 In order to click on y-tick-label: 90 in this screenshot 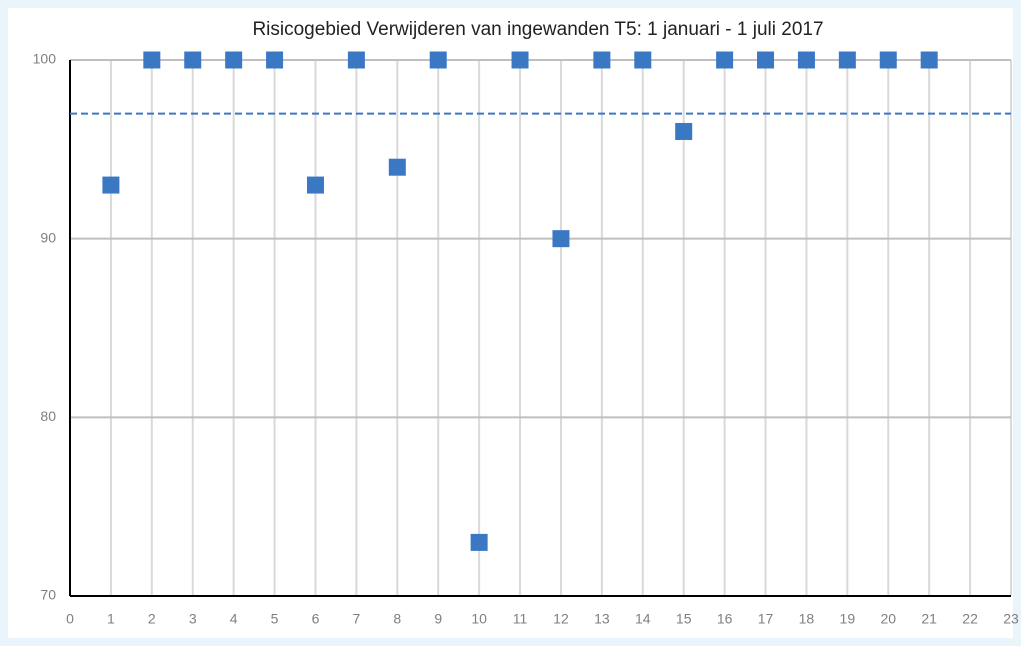, I will do `click(48, 237)`.